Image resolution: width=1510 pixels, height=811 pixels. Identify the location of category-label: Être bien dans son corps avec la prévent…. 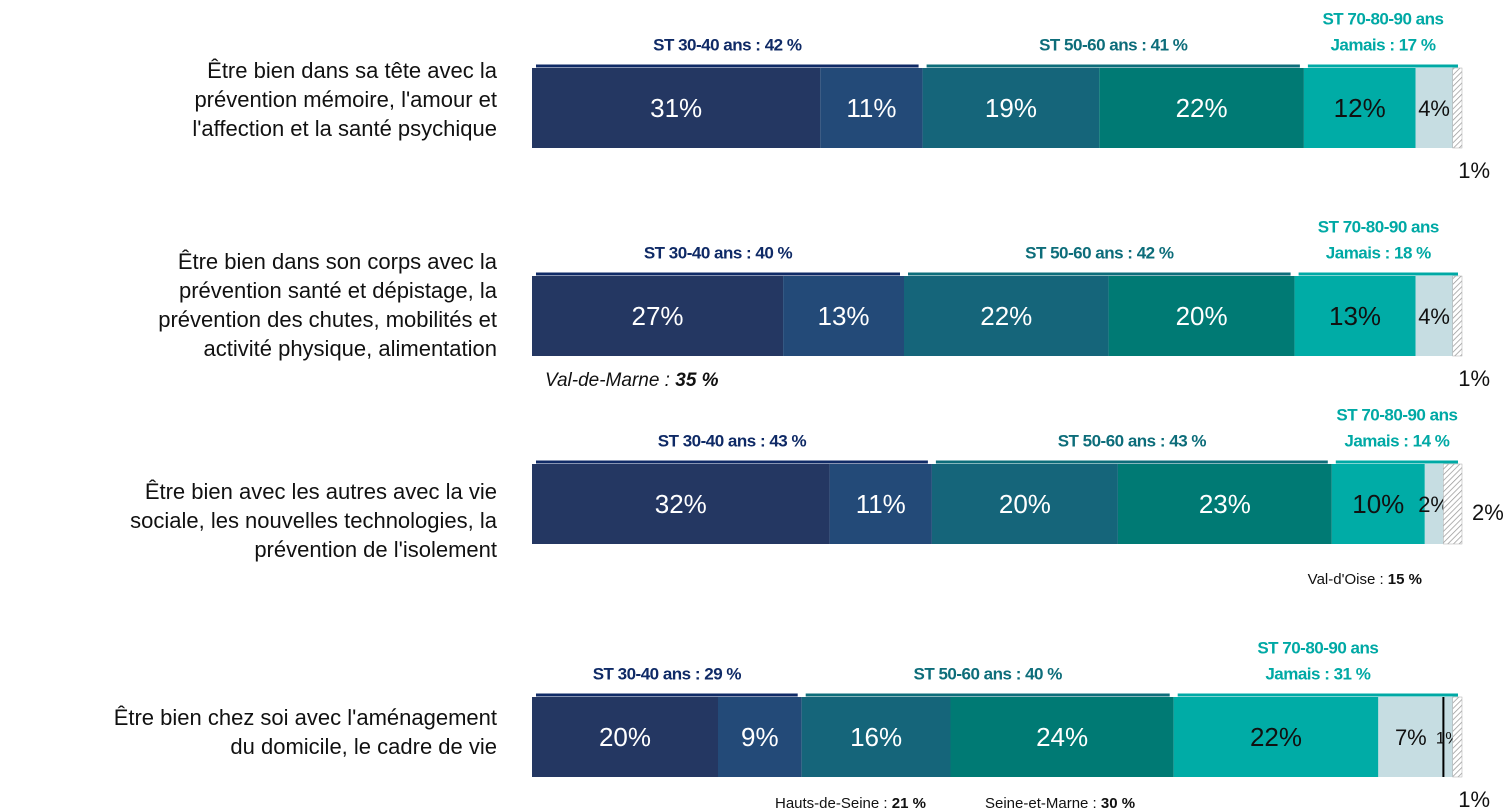
(327, 305).